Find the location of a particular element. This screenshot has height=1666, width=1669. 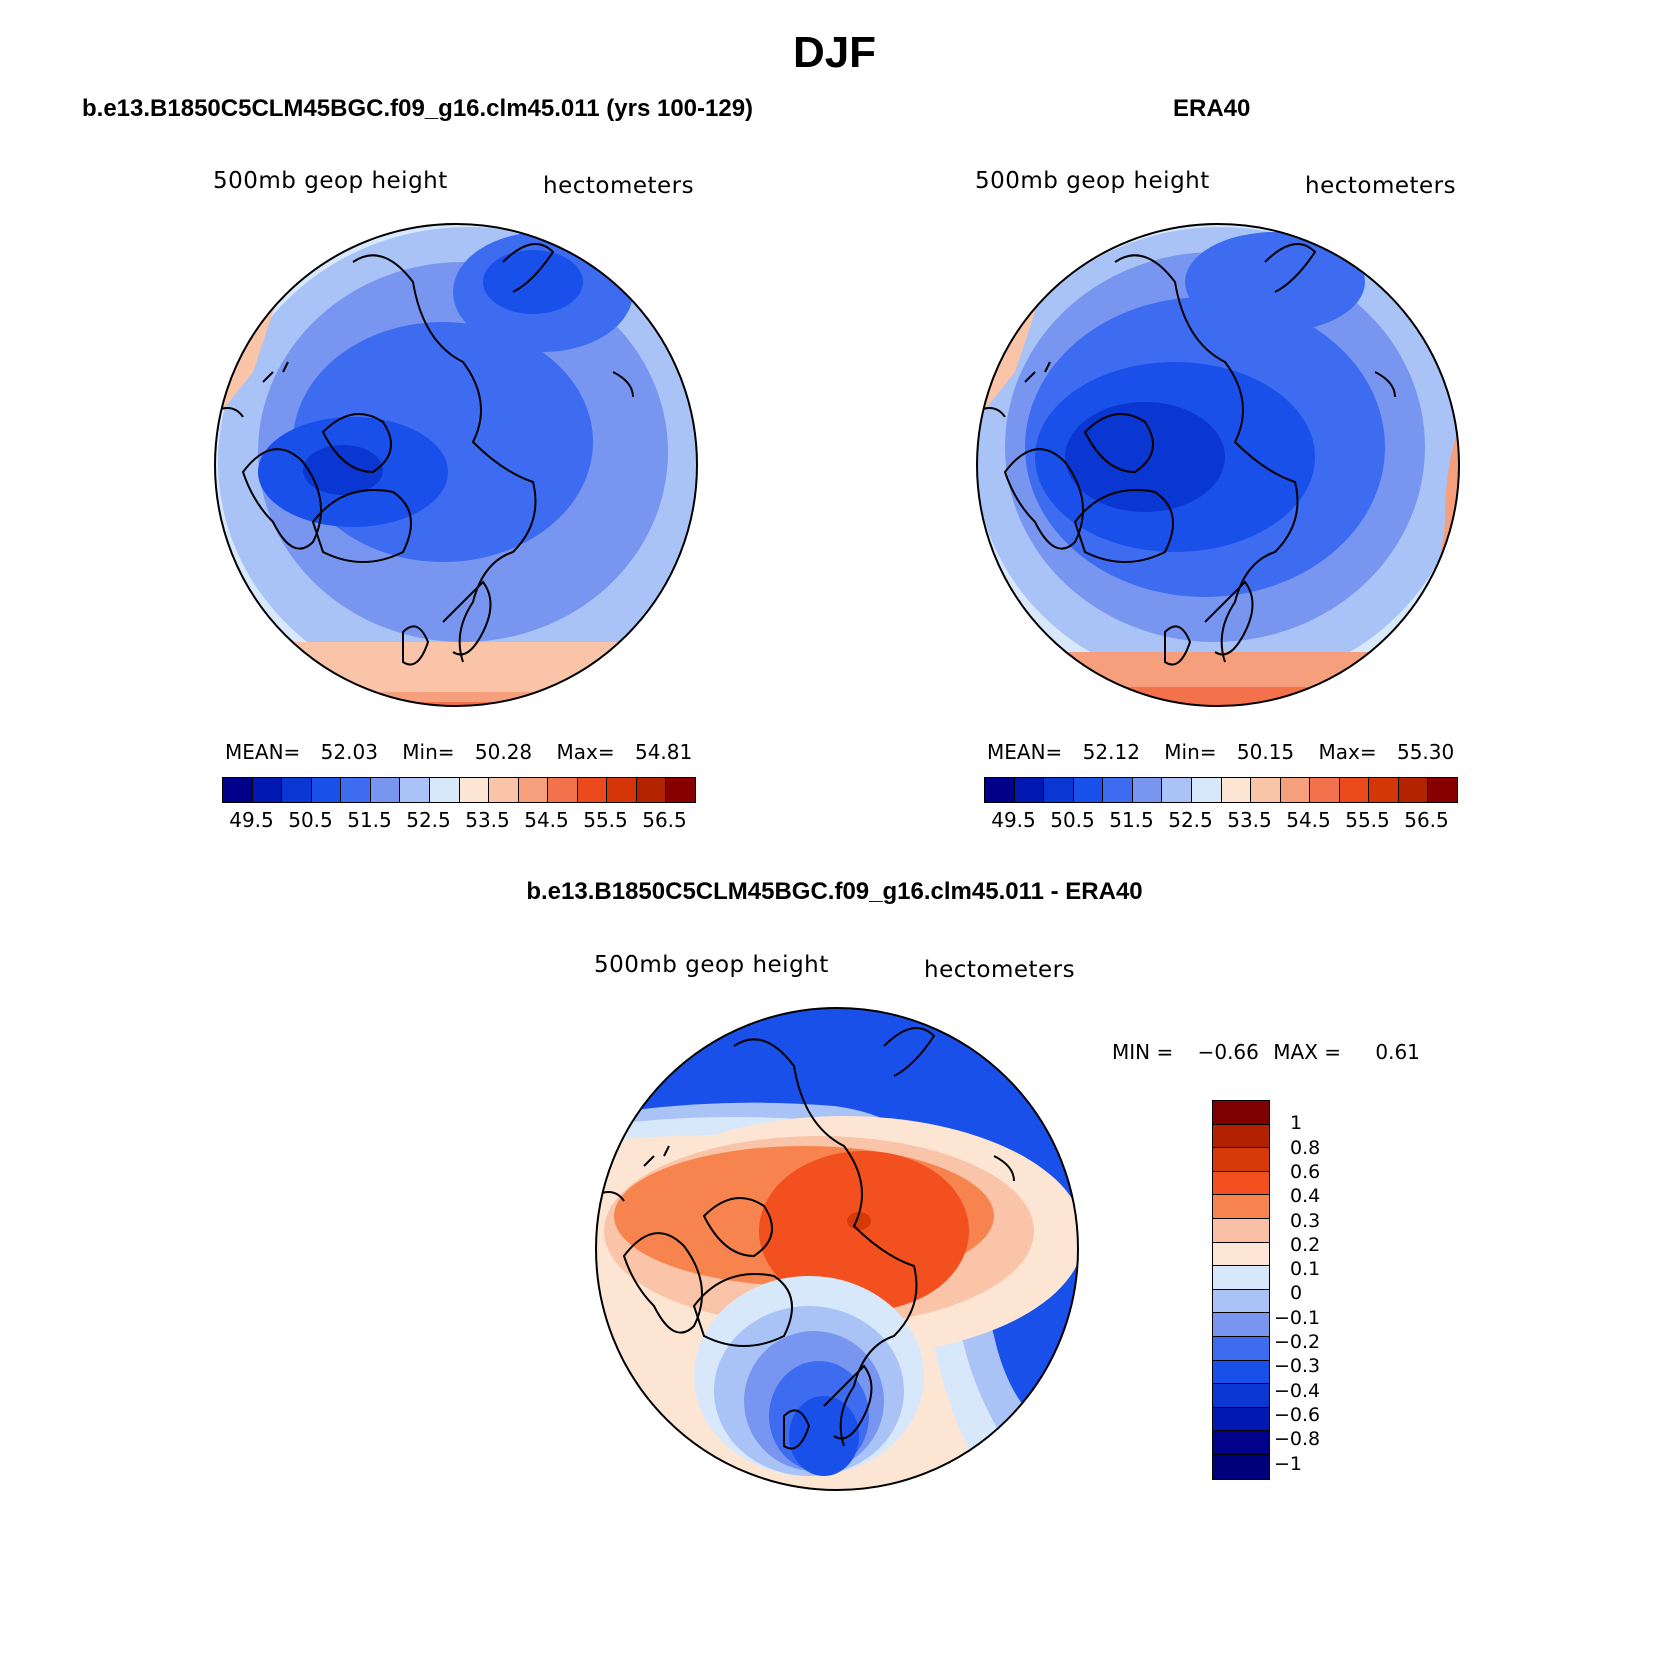

colorbar-tick-label: 0 is located at coordinates (1296, 1293).